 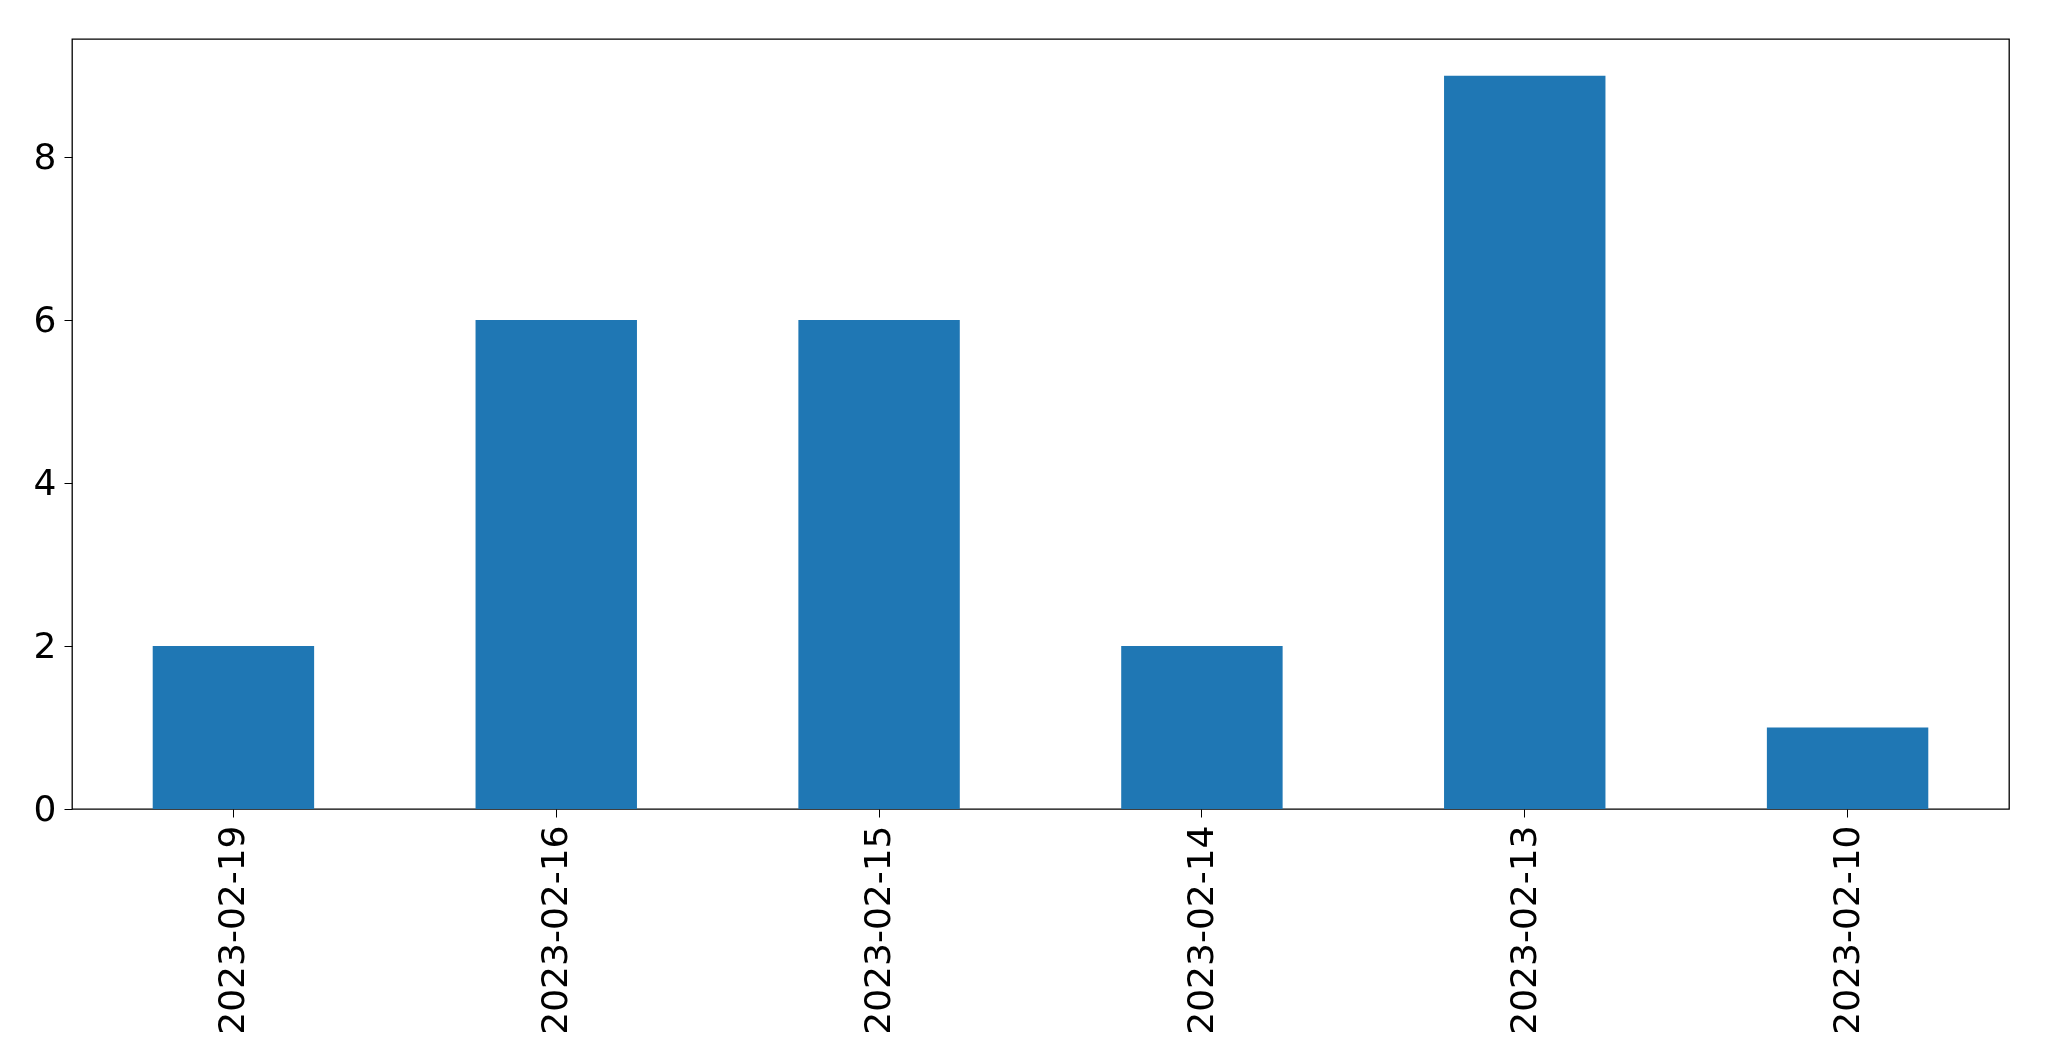 I want to click on y-tick-label: 2, so click(x=45, y=645).